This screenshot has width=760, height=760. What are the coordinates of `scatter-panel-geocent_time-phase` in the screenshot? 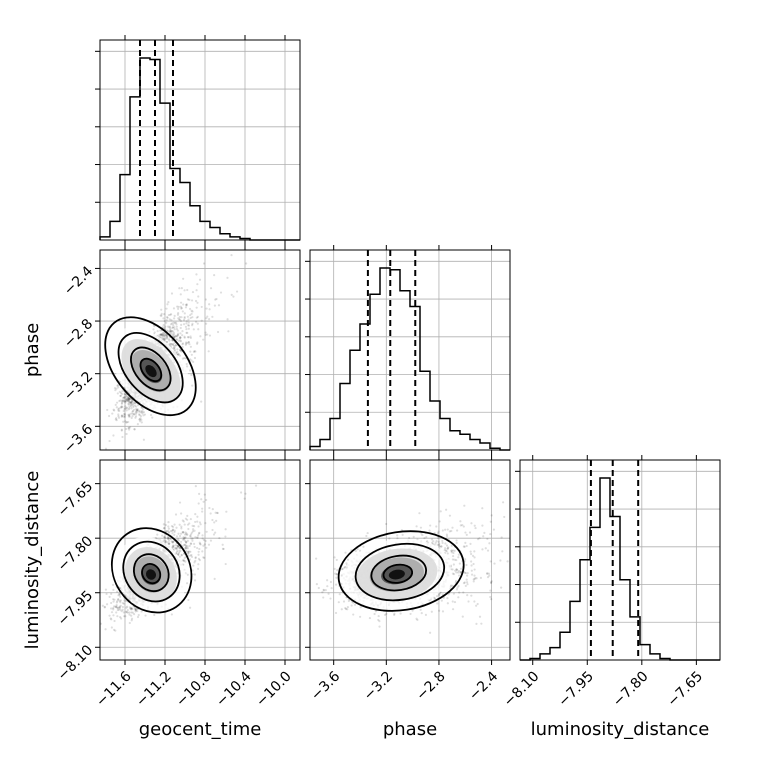 It's located at (198, 350).